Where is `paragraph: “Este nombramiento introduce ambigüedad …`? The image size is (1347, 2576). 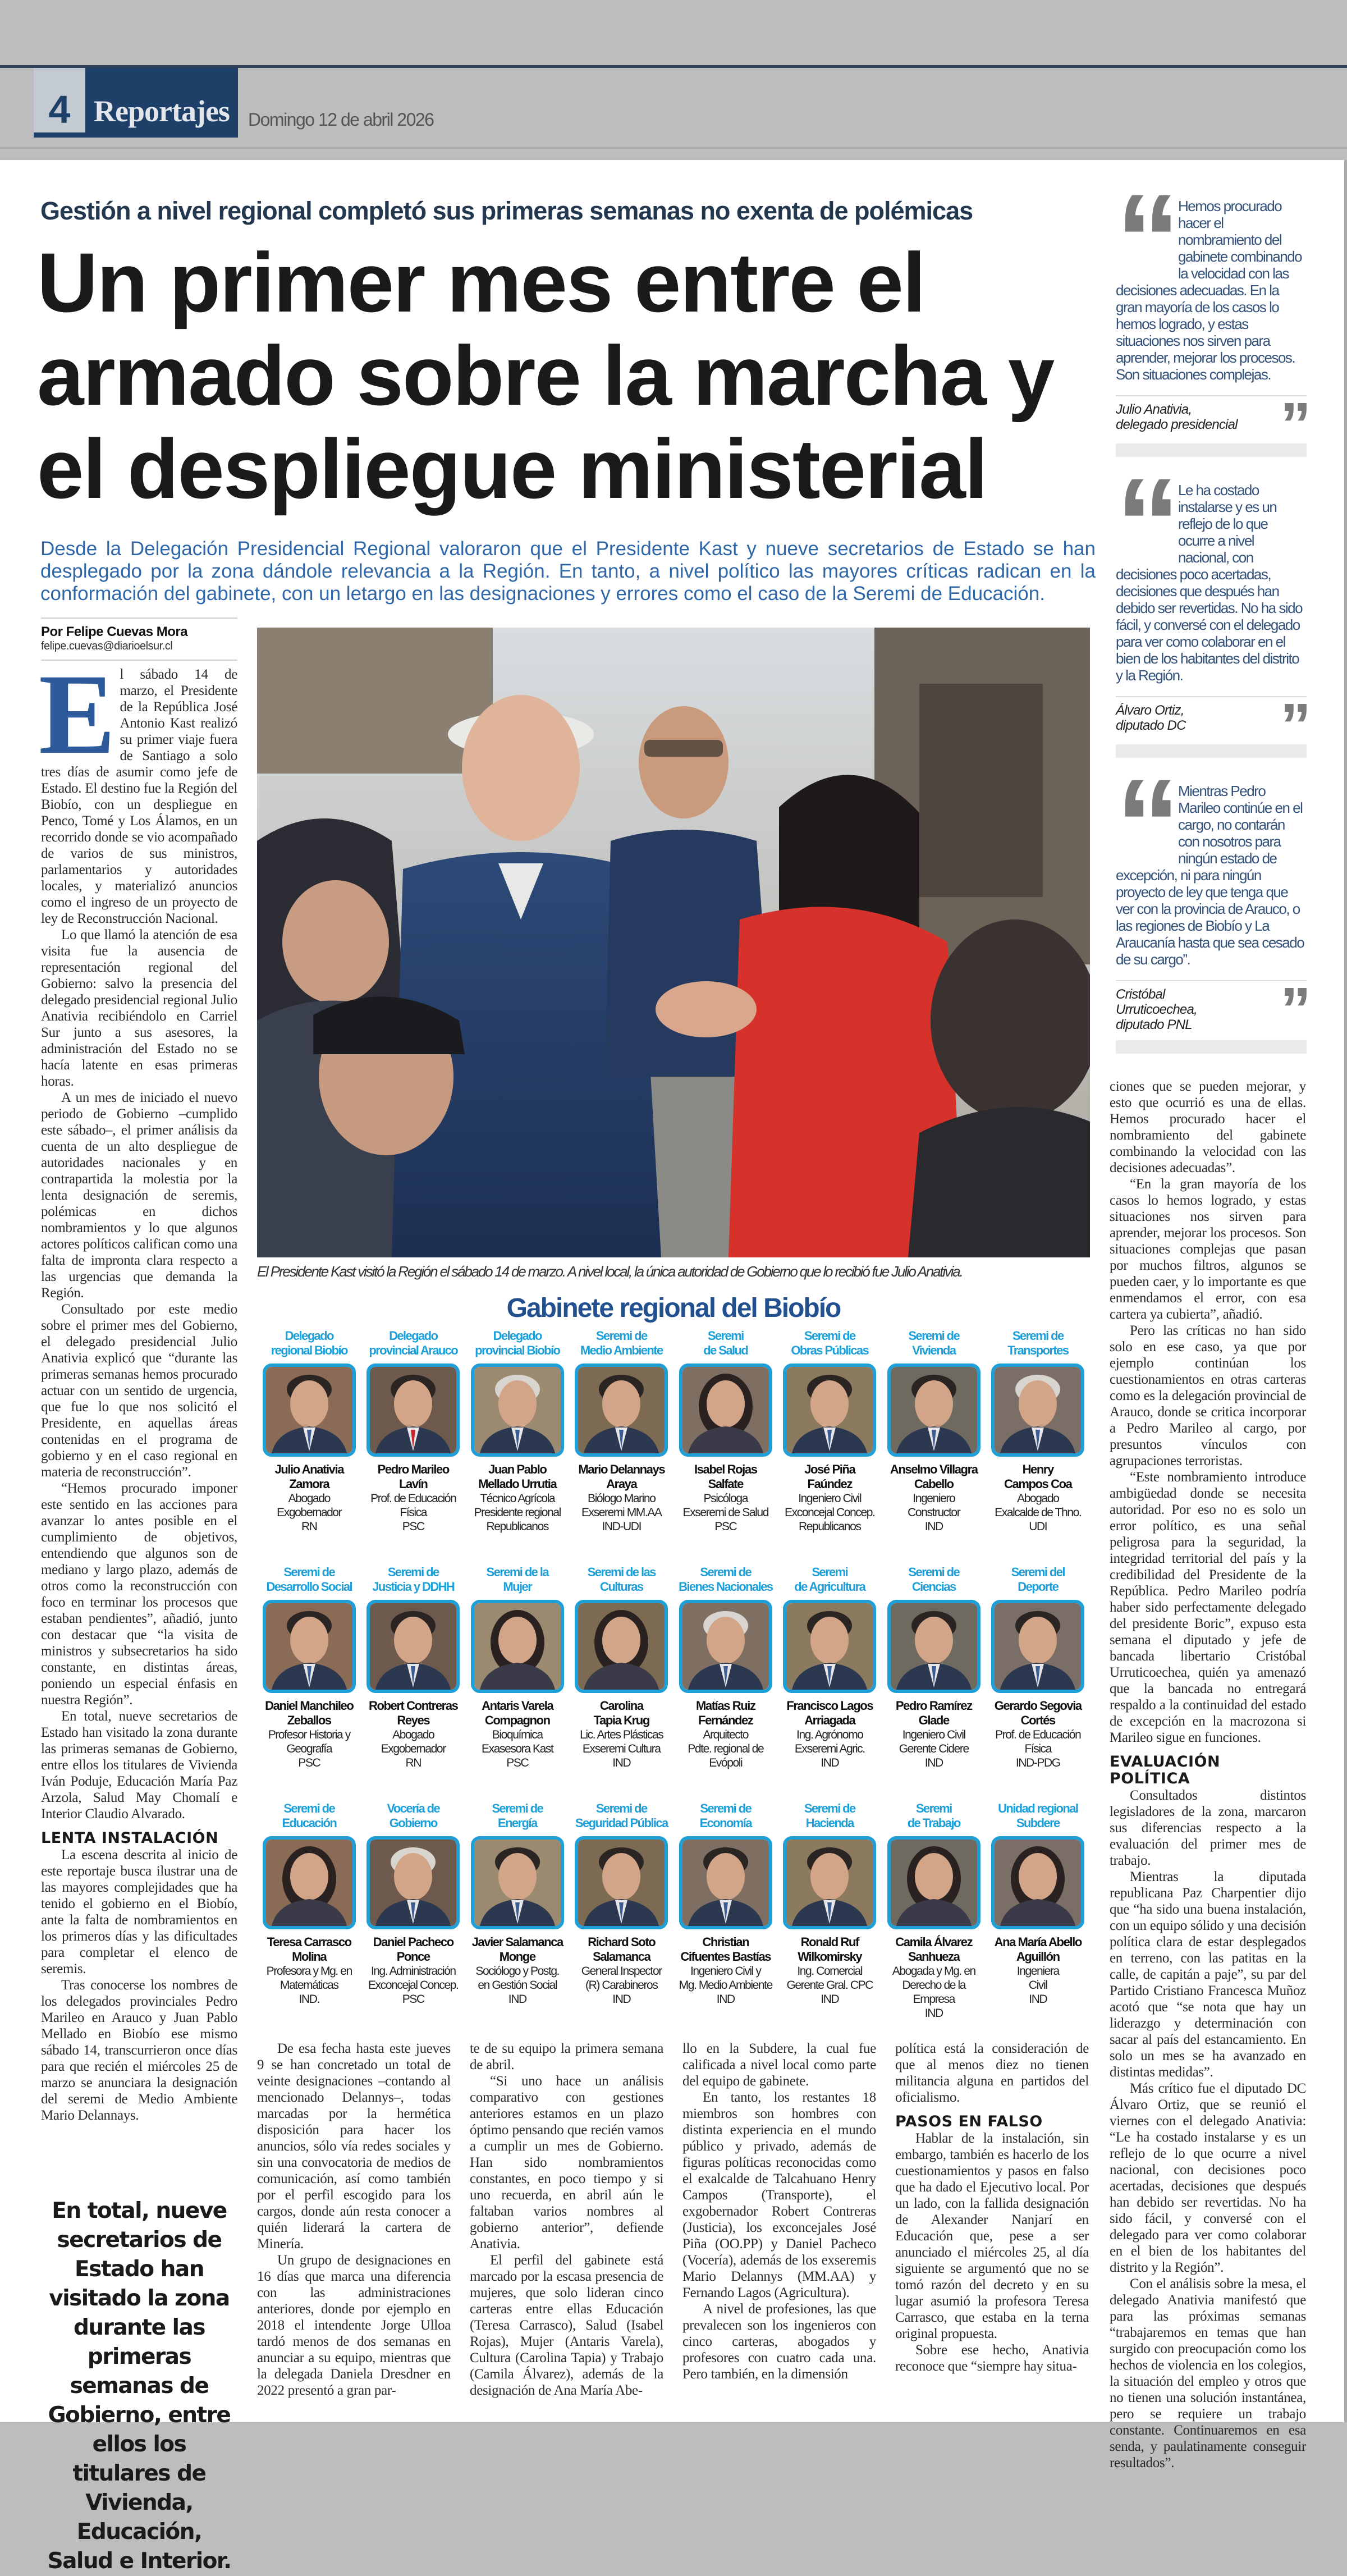
paragraph: “Este nombramiento introduce ambigüedad … is located at coordinates (1208, 1607).